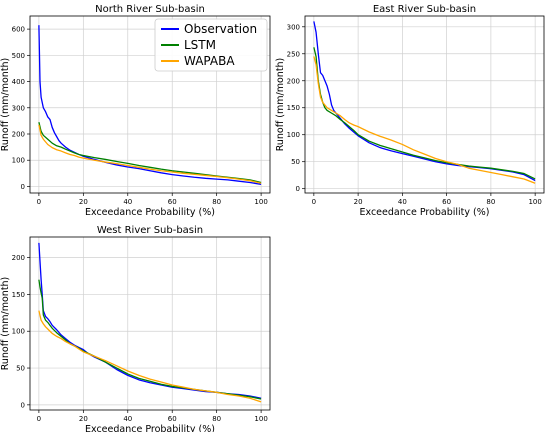  I want to click on y-tick-label: 600, so click(18, 30).